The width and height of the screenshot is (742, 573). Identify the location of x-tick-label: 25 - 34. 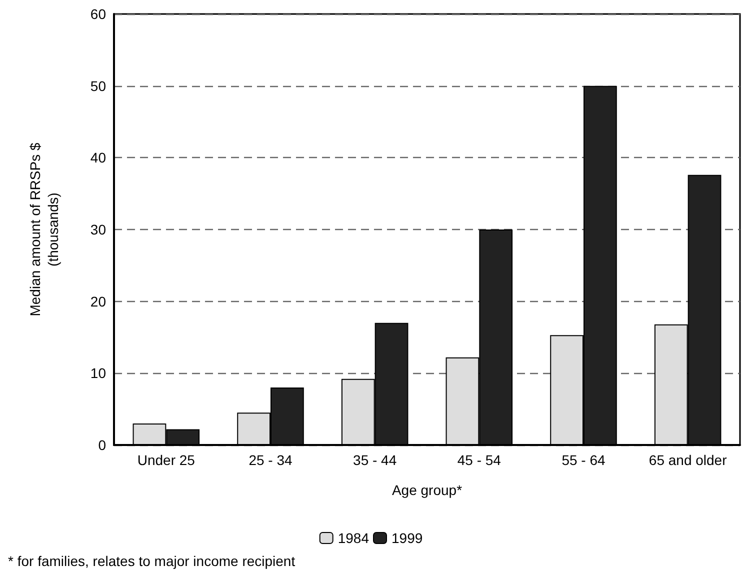
(270, 460).